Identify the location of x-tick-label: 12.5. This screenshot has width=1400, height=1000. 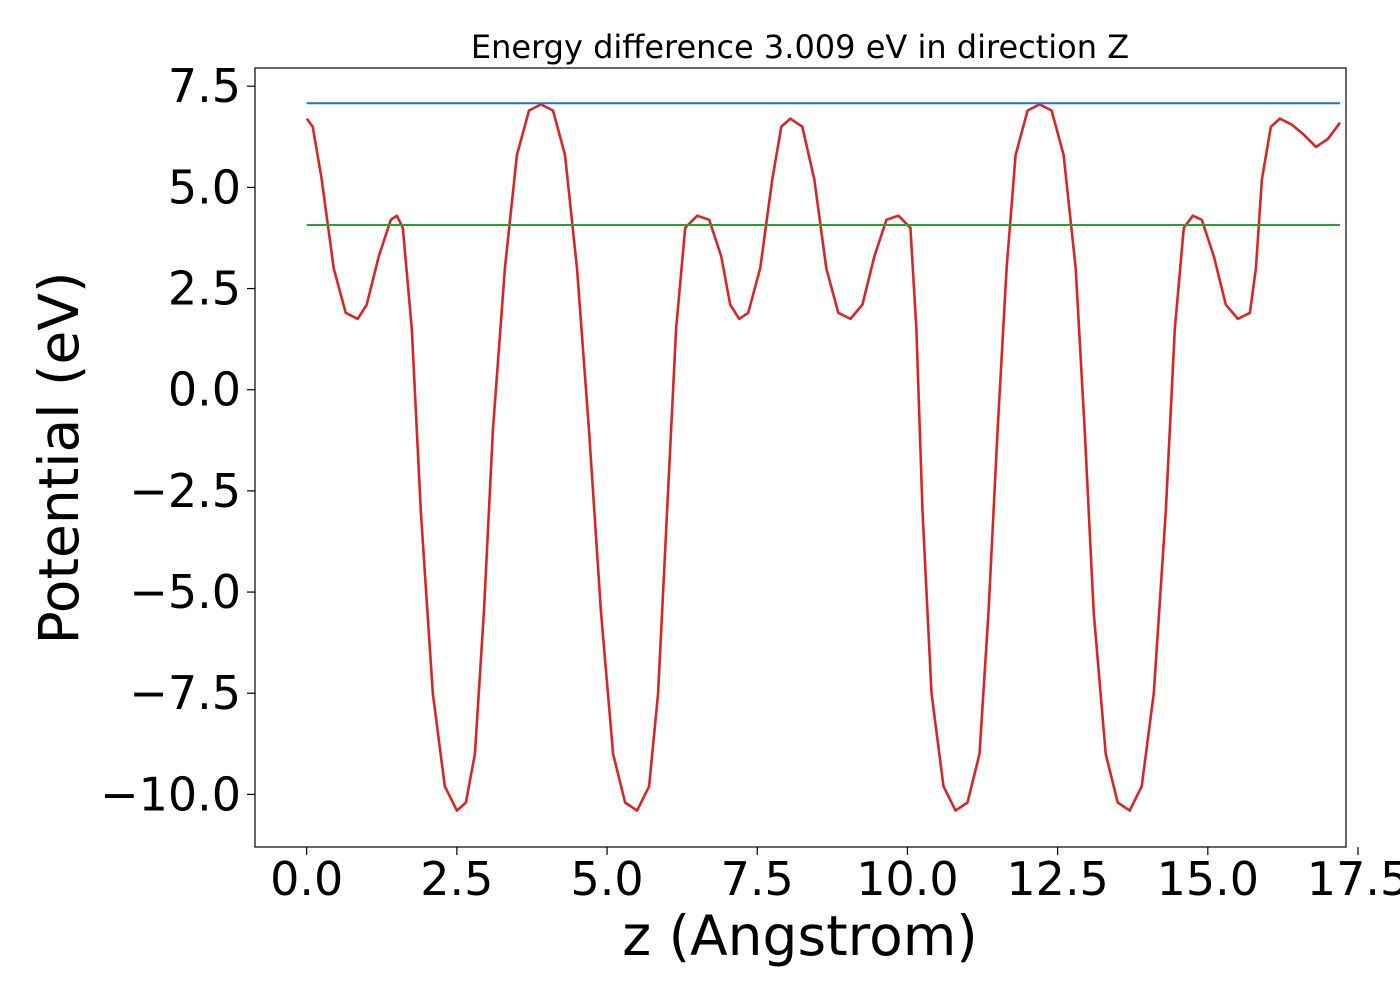
(1057, 879).